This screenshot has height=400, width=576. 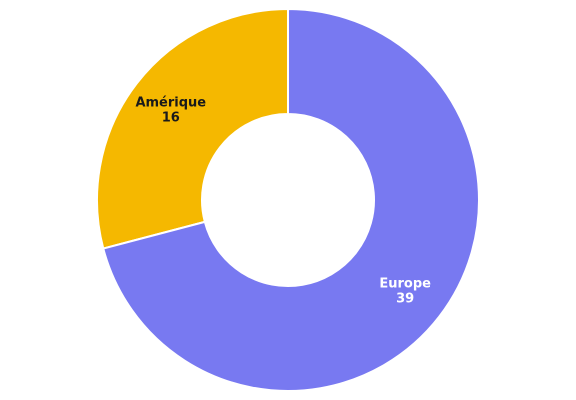 What do you see at coordinates (171, 118) in the screenshot?
I see `slice-label-value: 16` at bounding box center [171, 118].